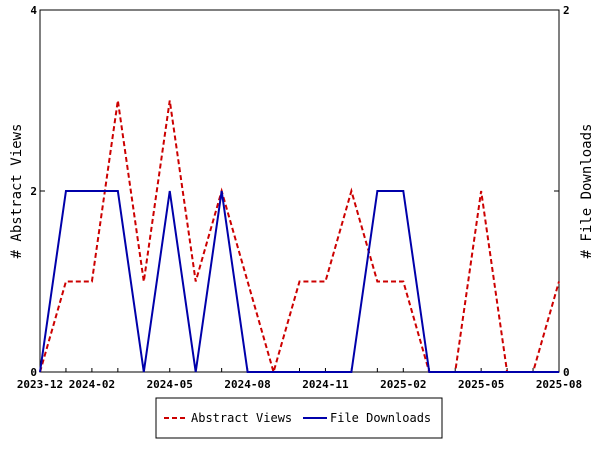  I want to click on x-tick-label: 2024-11, so click(325, 384).